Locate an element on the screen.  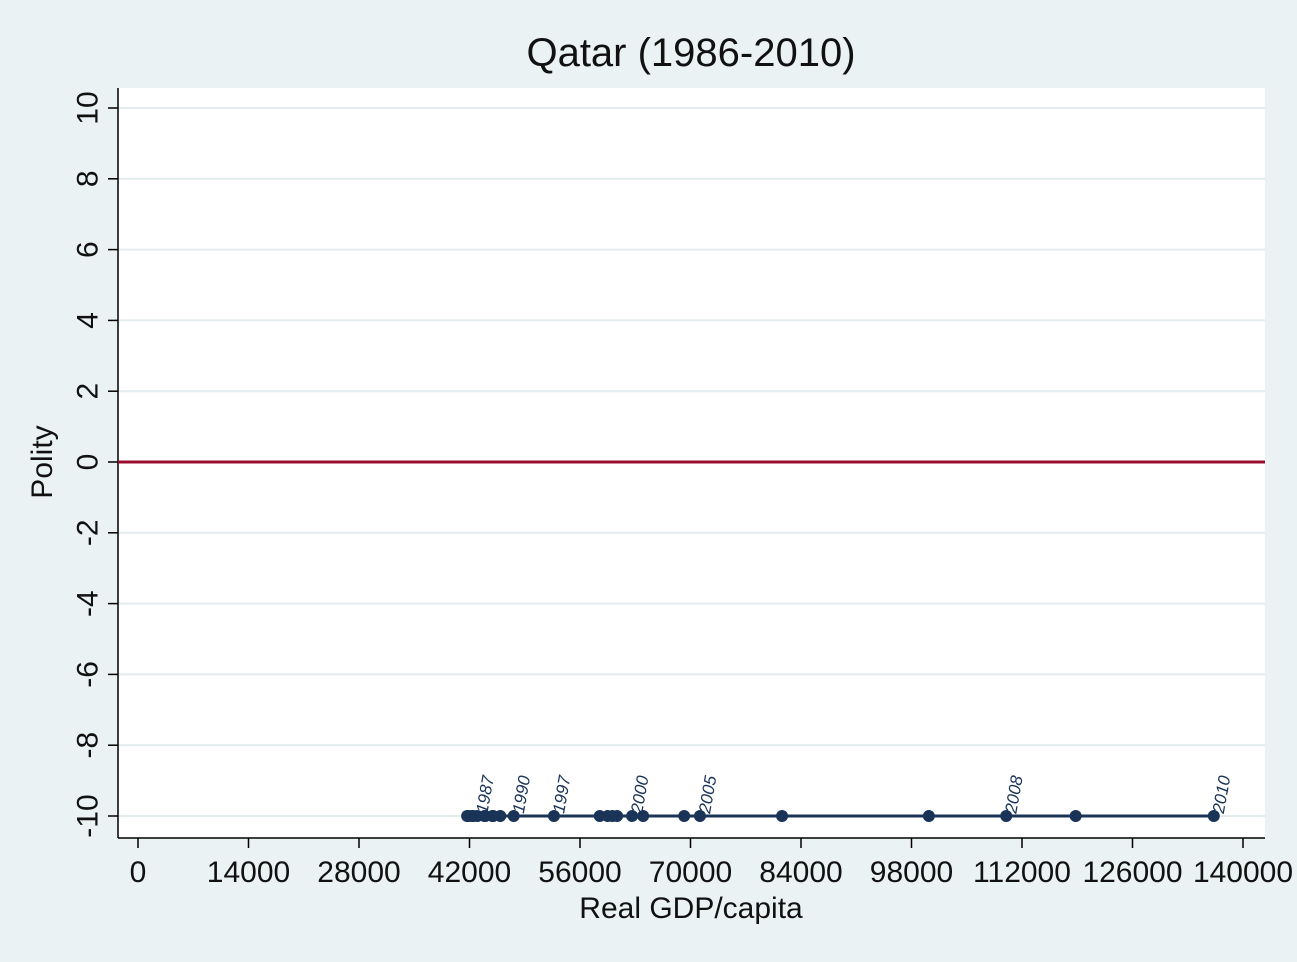
x-tick-label: 28000 is located at coordinates (358, 872).